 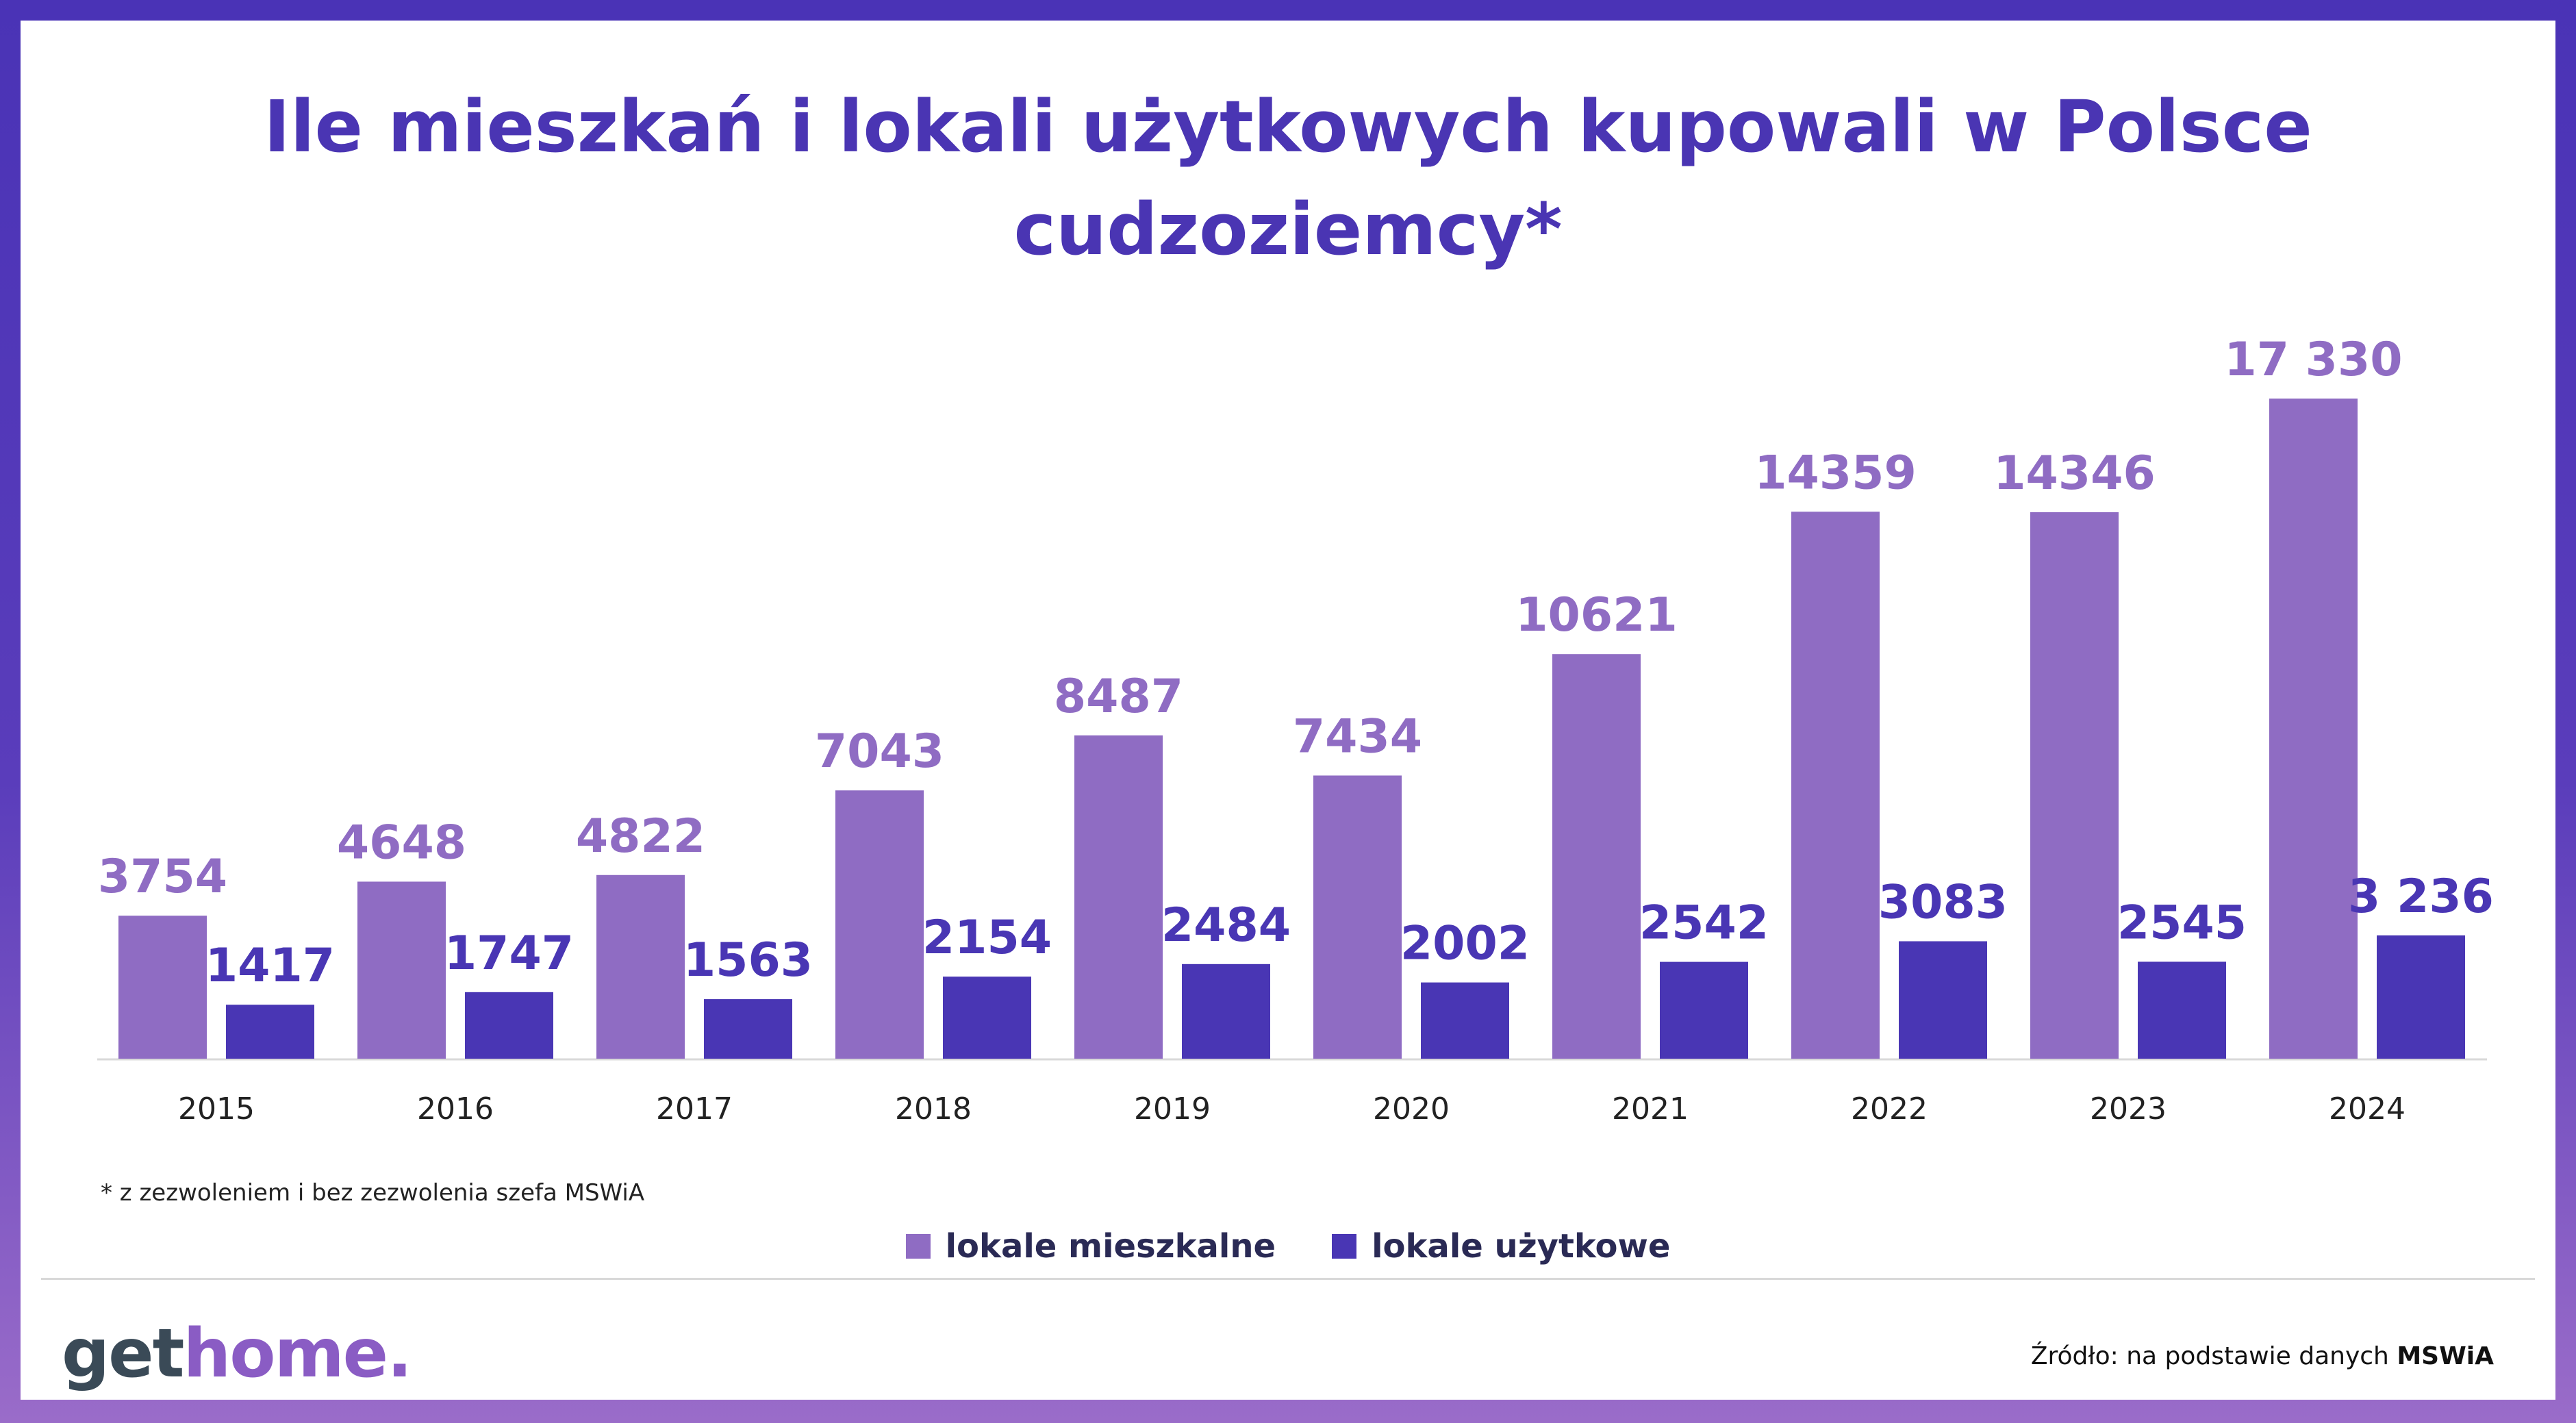 I want to click on data-label-commercial-2020: 2002, so click(x=1465, y=944).